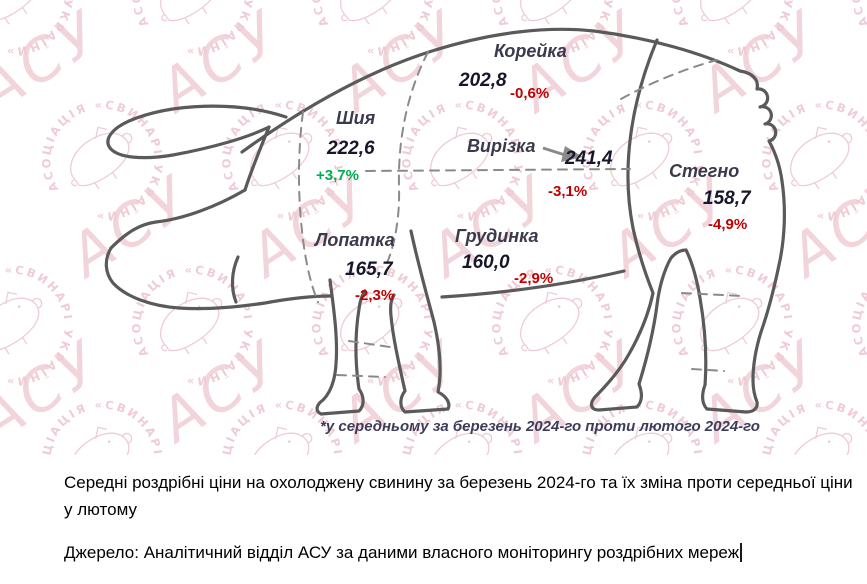 The image size is (867, 584). Describe the element at coordinates (356, 118) in the screenshot. I see `cut-label-neck: Шия` at that location.